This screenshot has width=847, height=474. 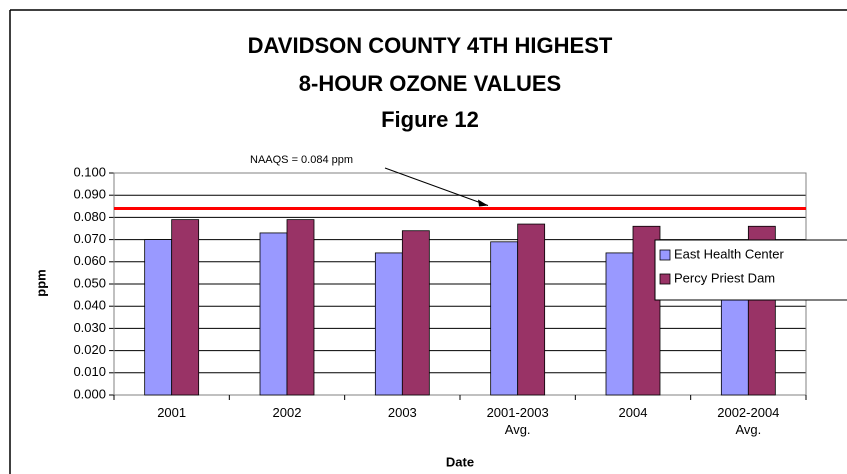 What do you see at coordinates (89, 305) in the screenshot?
I see `y-tick-label: 0.040` at bounding box center [89, 305].